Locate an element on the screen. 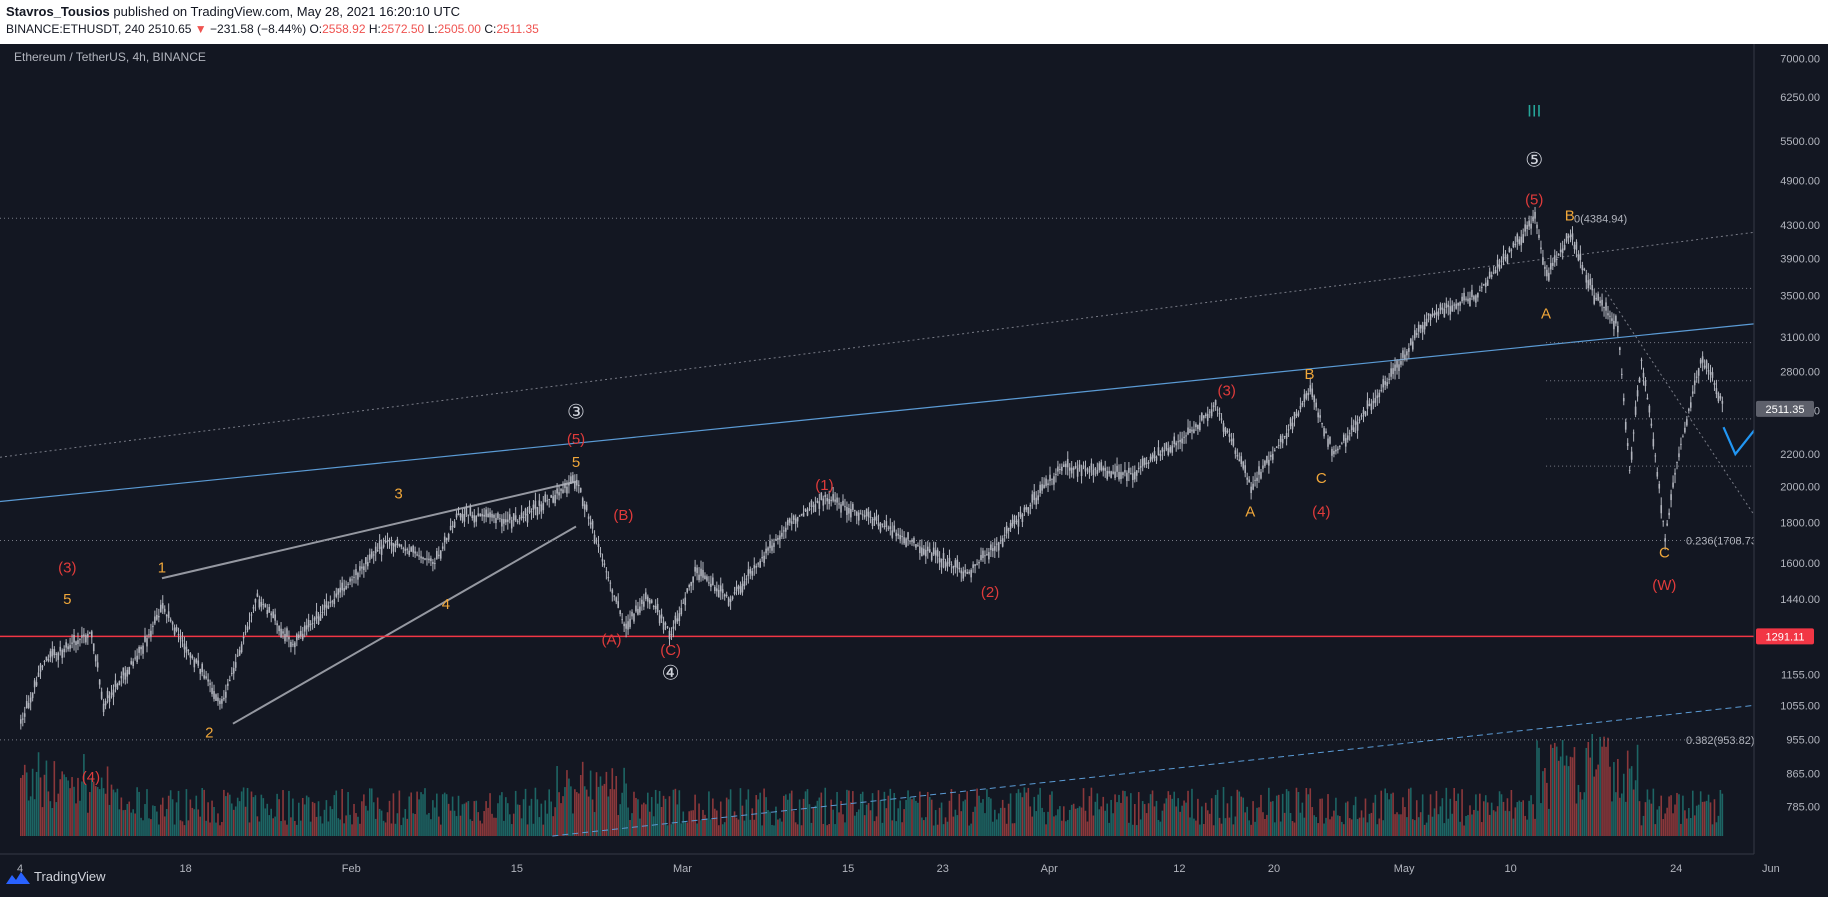 The image size is (1828, 897). y-tick-label: 5500.00 is located at coordinates (1800, 142).